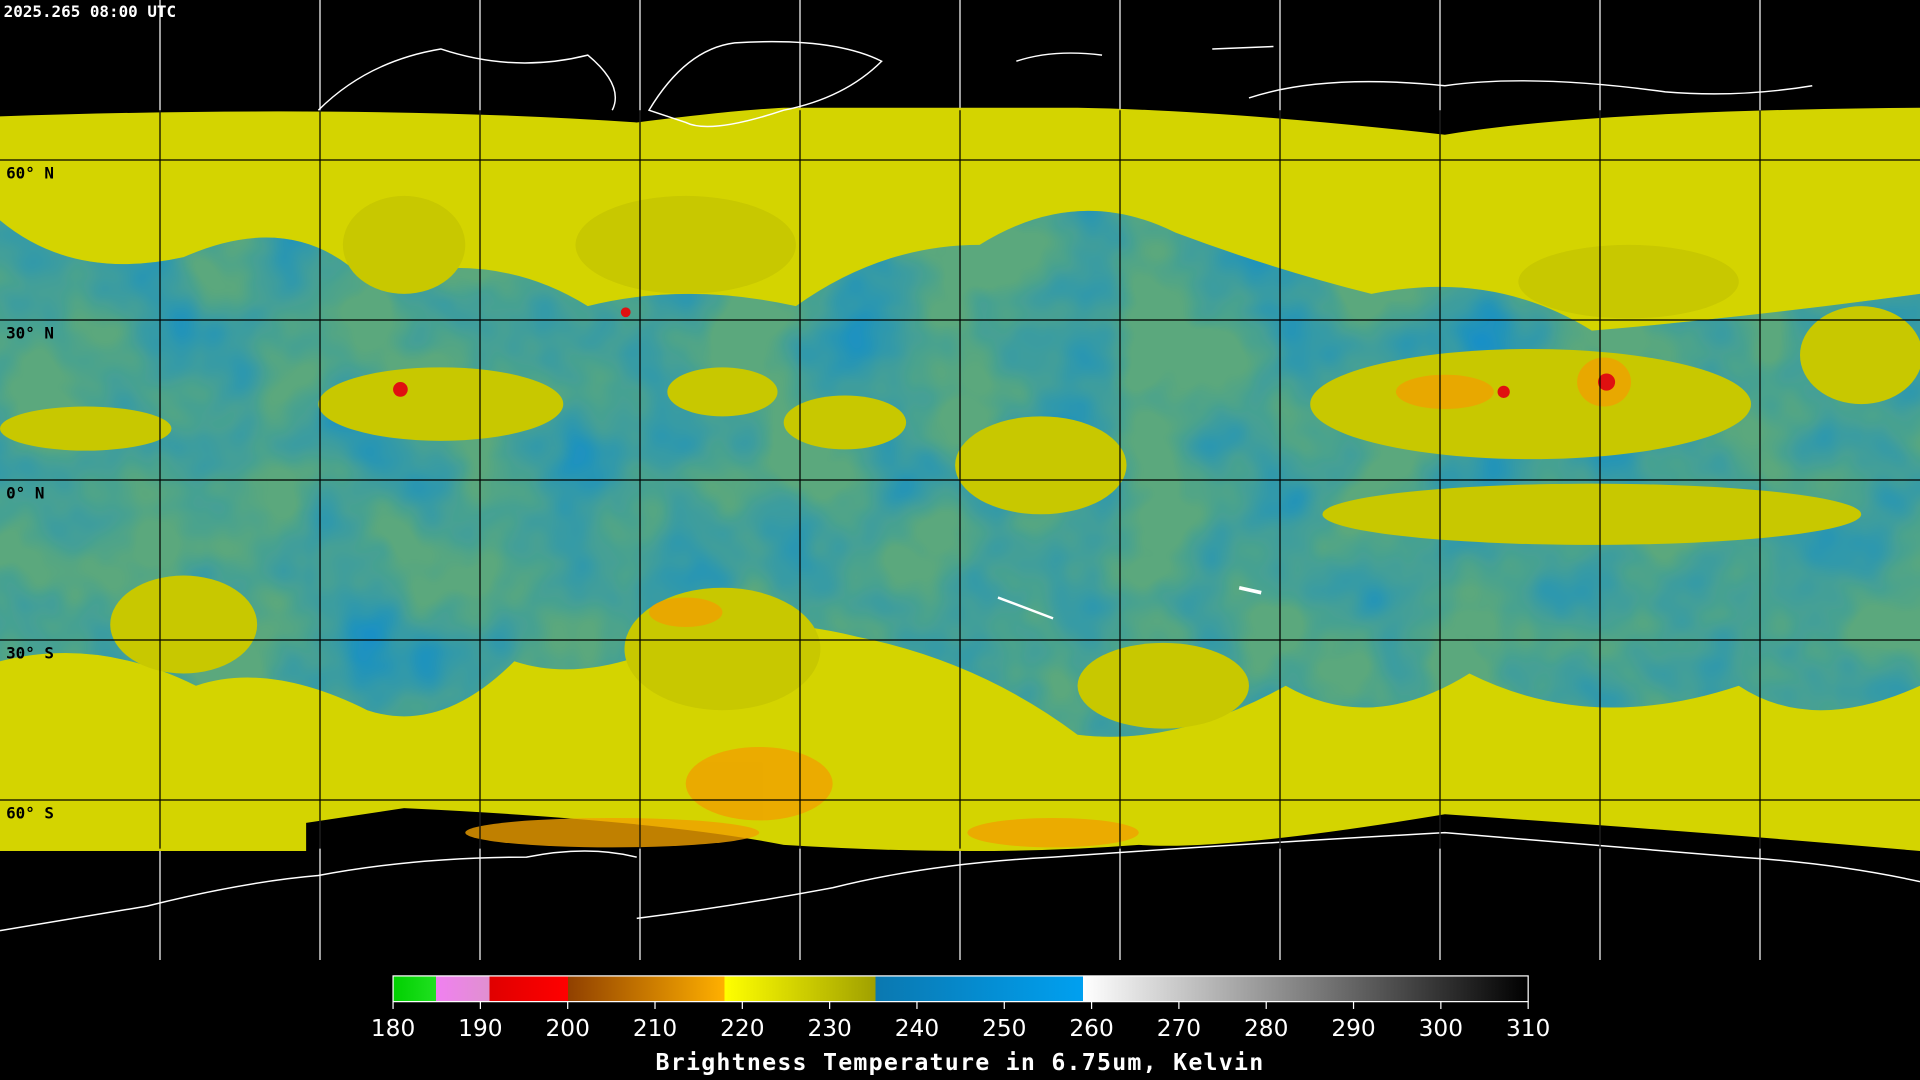 The image size is (1920, 1080). I want to click on colorbar-tick-label: 280, so click(1266, 1028).